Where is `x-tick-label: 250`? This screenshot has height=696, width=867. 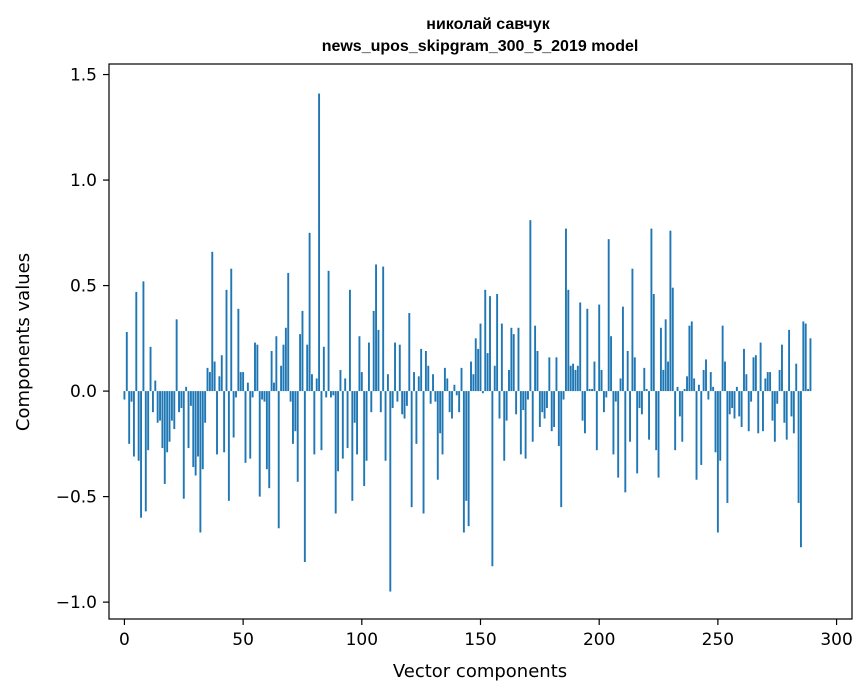 x-tick-label: 250 is located at coordinates (718, 640).